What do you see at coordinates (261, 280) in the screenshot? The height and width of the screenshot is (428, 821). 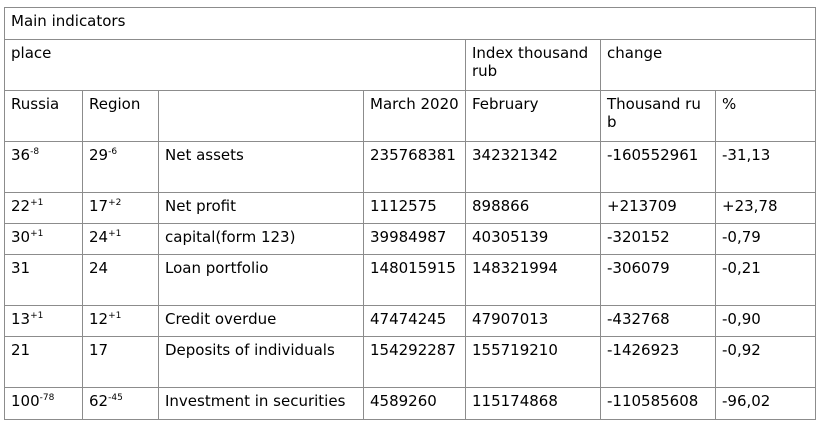 I see `indicator-name: Loan portfolio` at bounding box center [261, 280].